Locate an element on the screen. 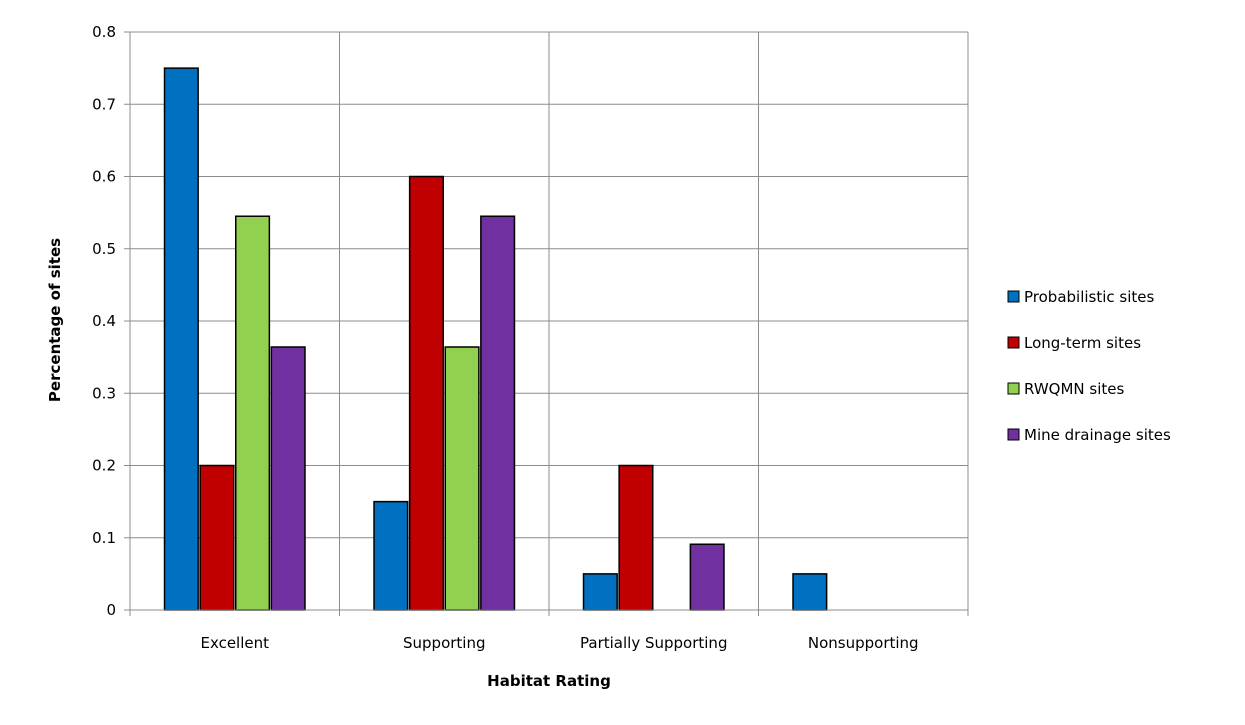 The height and width of the screenshot is (725, 1245). legend-label: Mine drainage sites is located at coordinates (1097, 435).